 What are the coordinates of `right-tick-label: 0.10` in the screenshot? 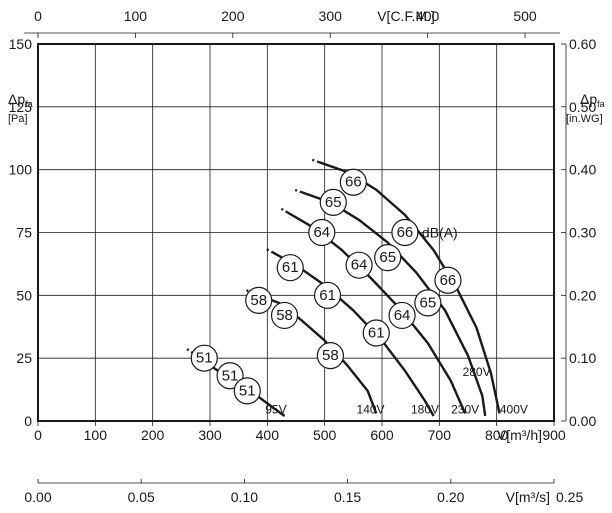 It's located at (582, 358).